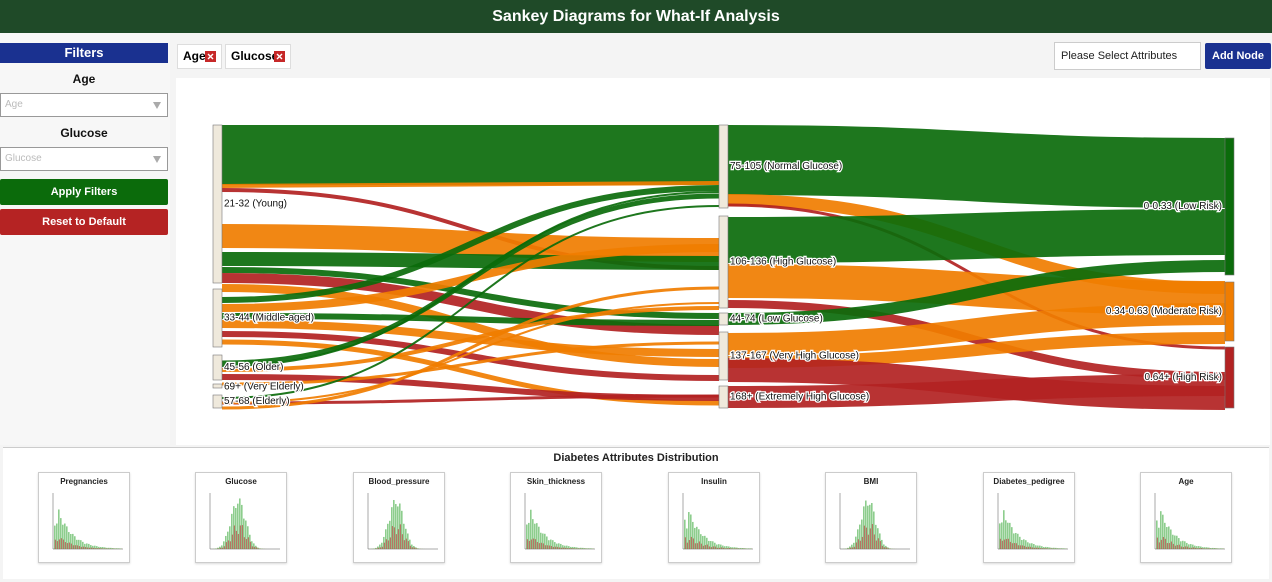 This screenshot has height=582, width=1272. What do you see at coordinates (84, 105) in the screenshot?
I see `filter-select: Age` at bounding box center [84, 105].